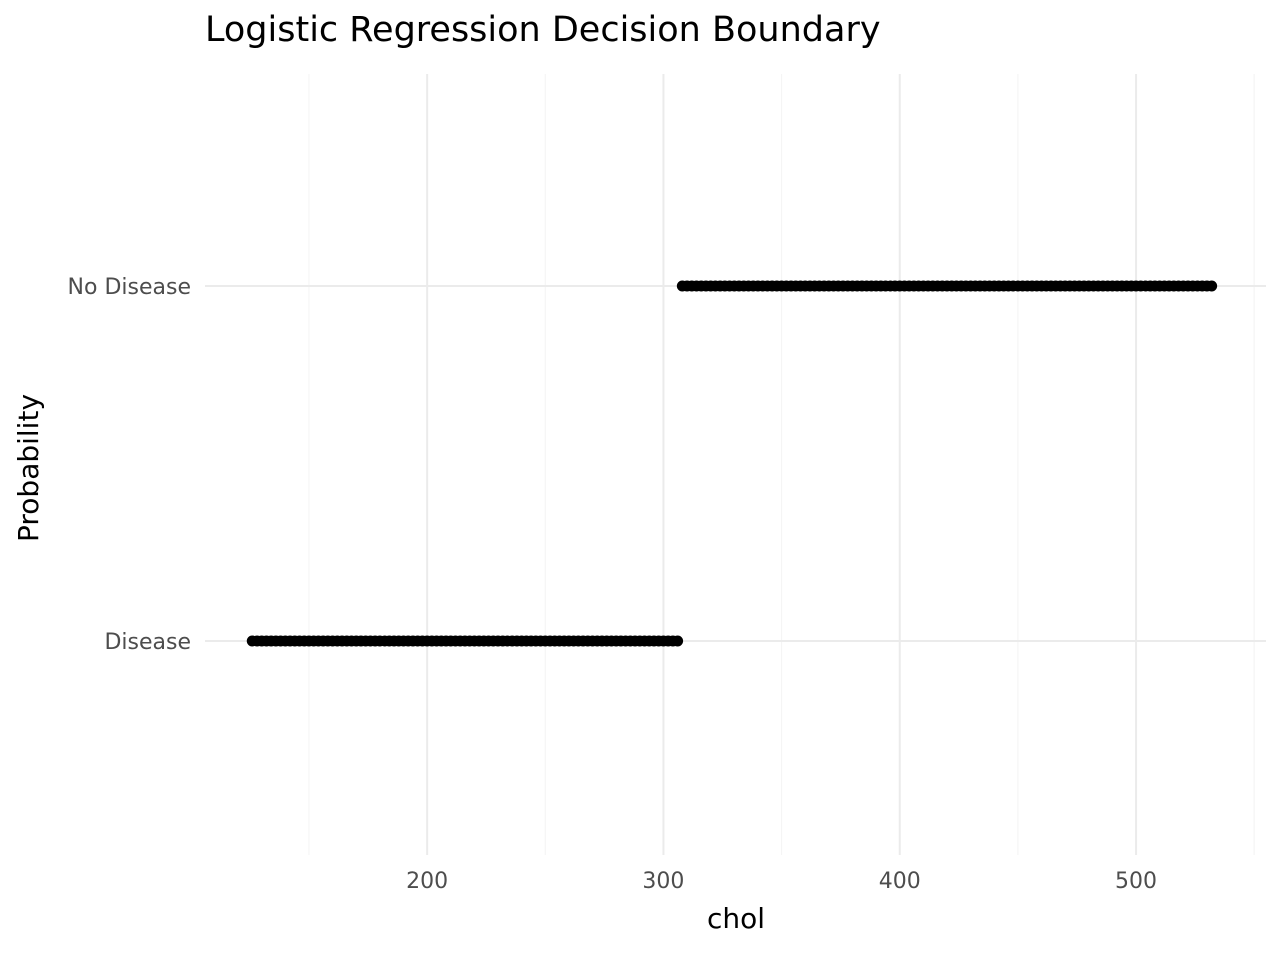 The width and height of the screenshot is (1280, 960). I want to click on chart-title: Logistic Regression Decision Boundary, so click(543, 30).